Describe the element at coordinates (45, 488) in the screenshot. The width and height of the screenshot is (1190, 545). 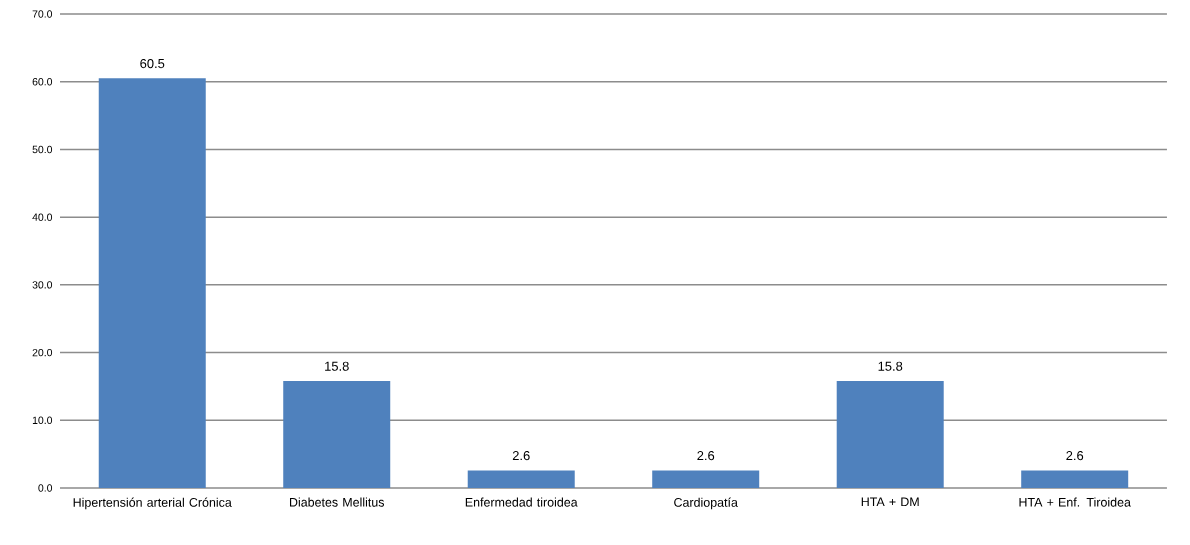
I see `y-tick-label: 0.0` at that location.